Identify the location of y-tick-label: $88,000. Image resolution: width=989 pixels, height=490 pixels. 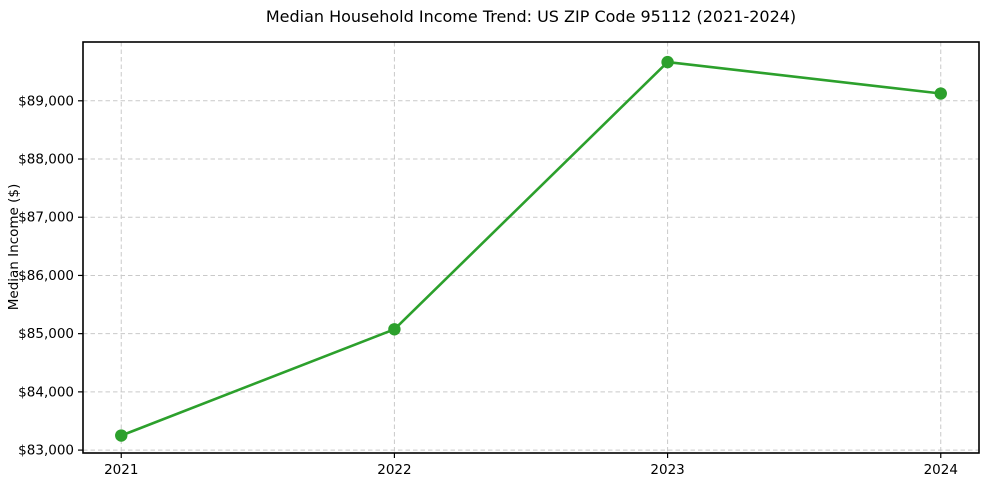
(46, 159).